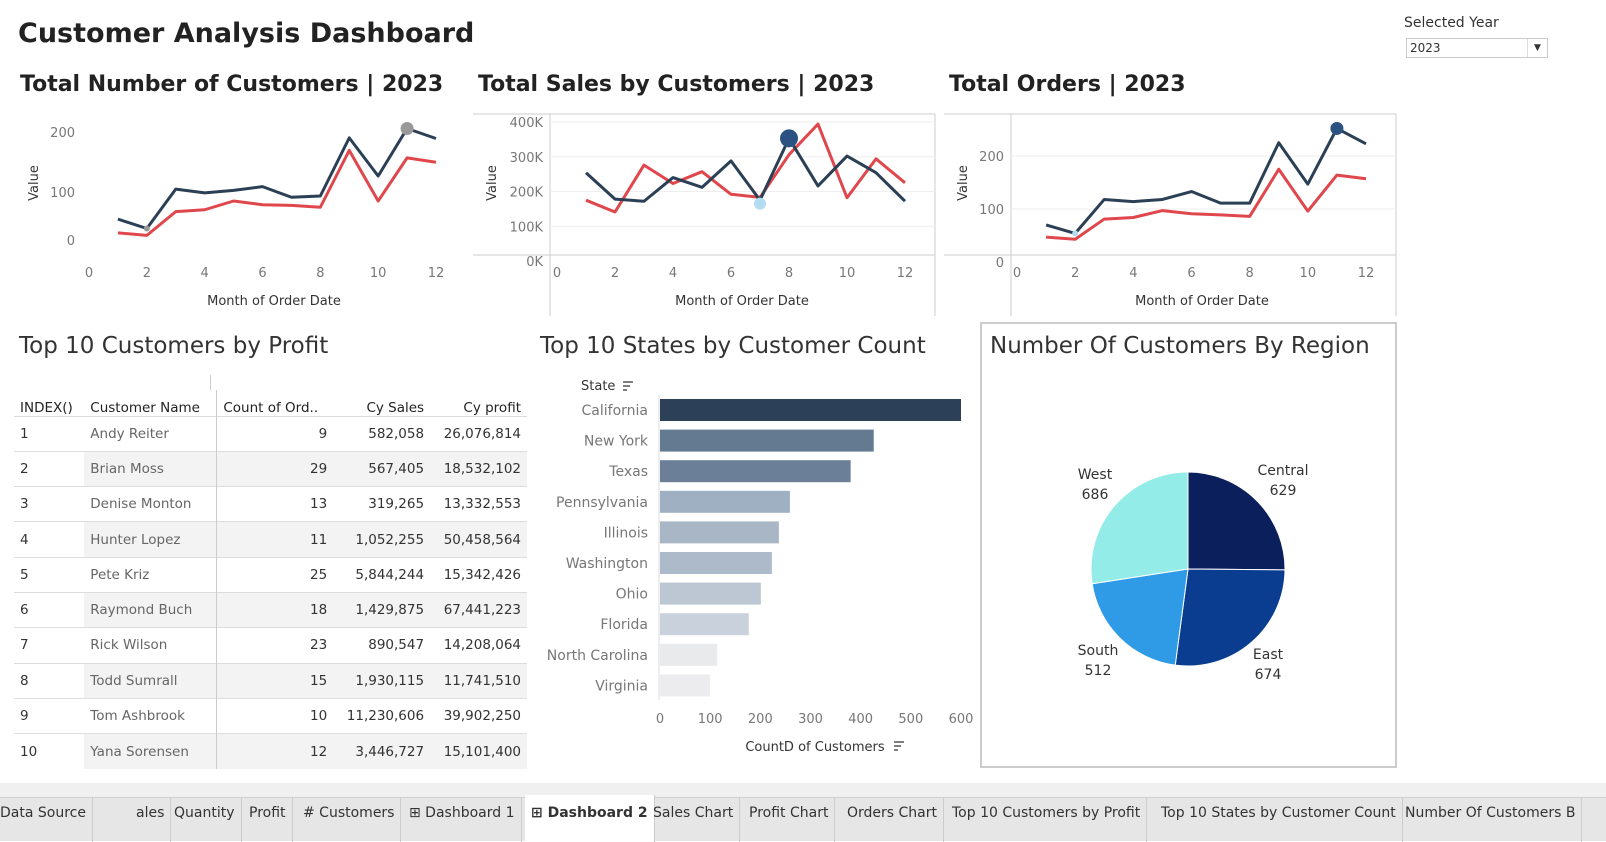 This screenshot has height=842, width=1606. Describe the element at coordinates (262, 273) in the screenshot. I see `x-tick-label: 6` at that location.